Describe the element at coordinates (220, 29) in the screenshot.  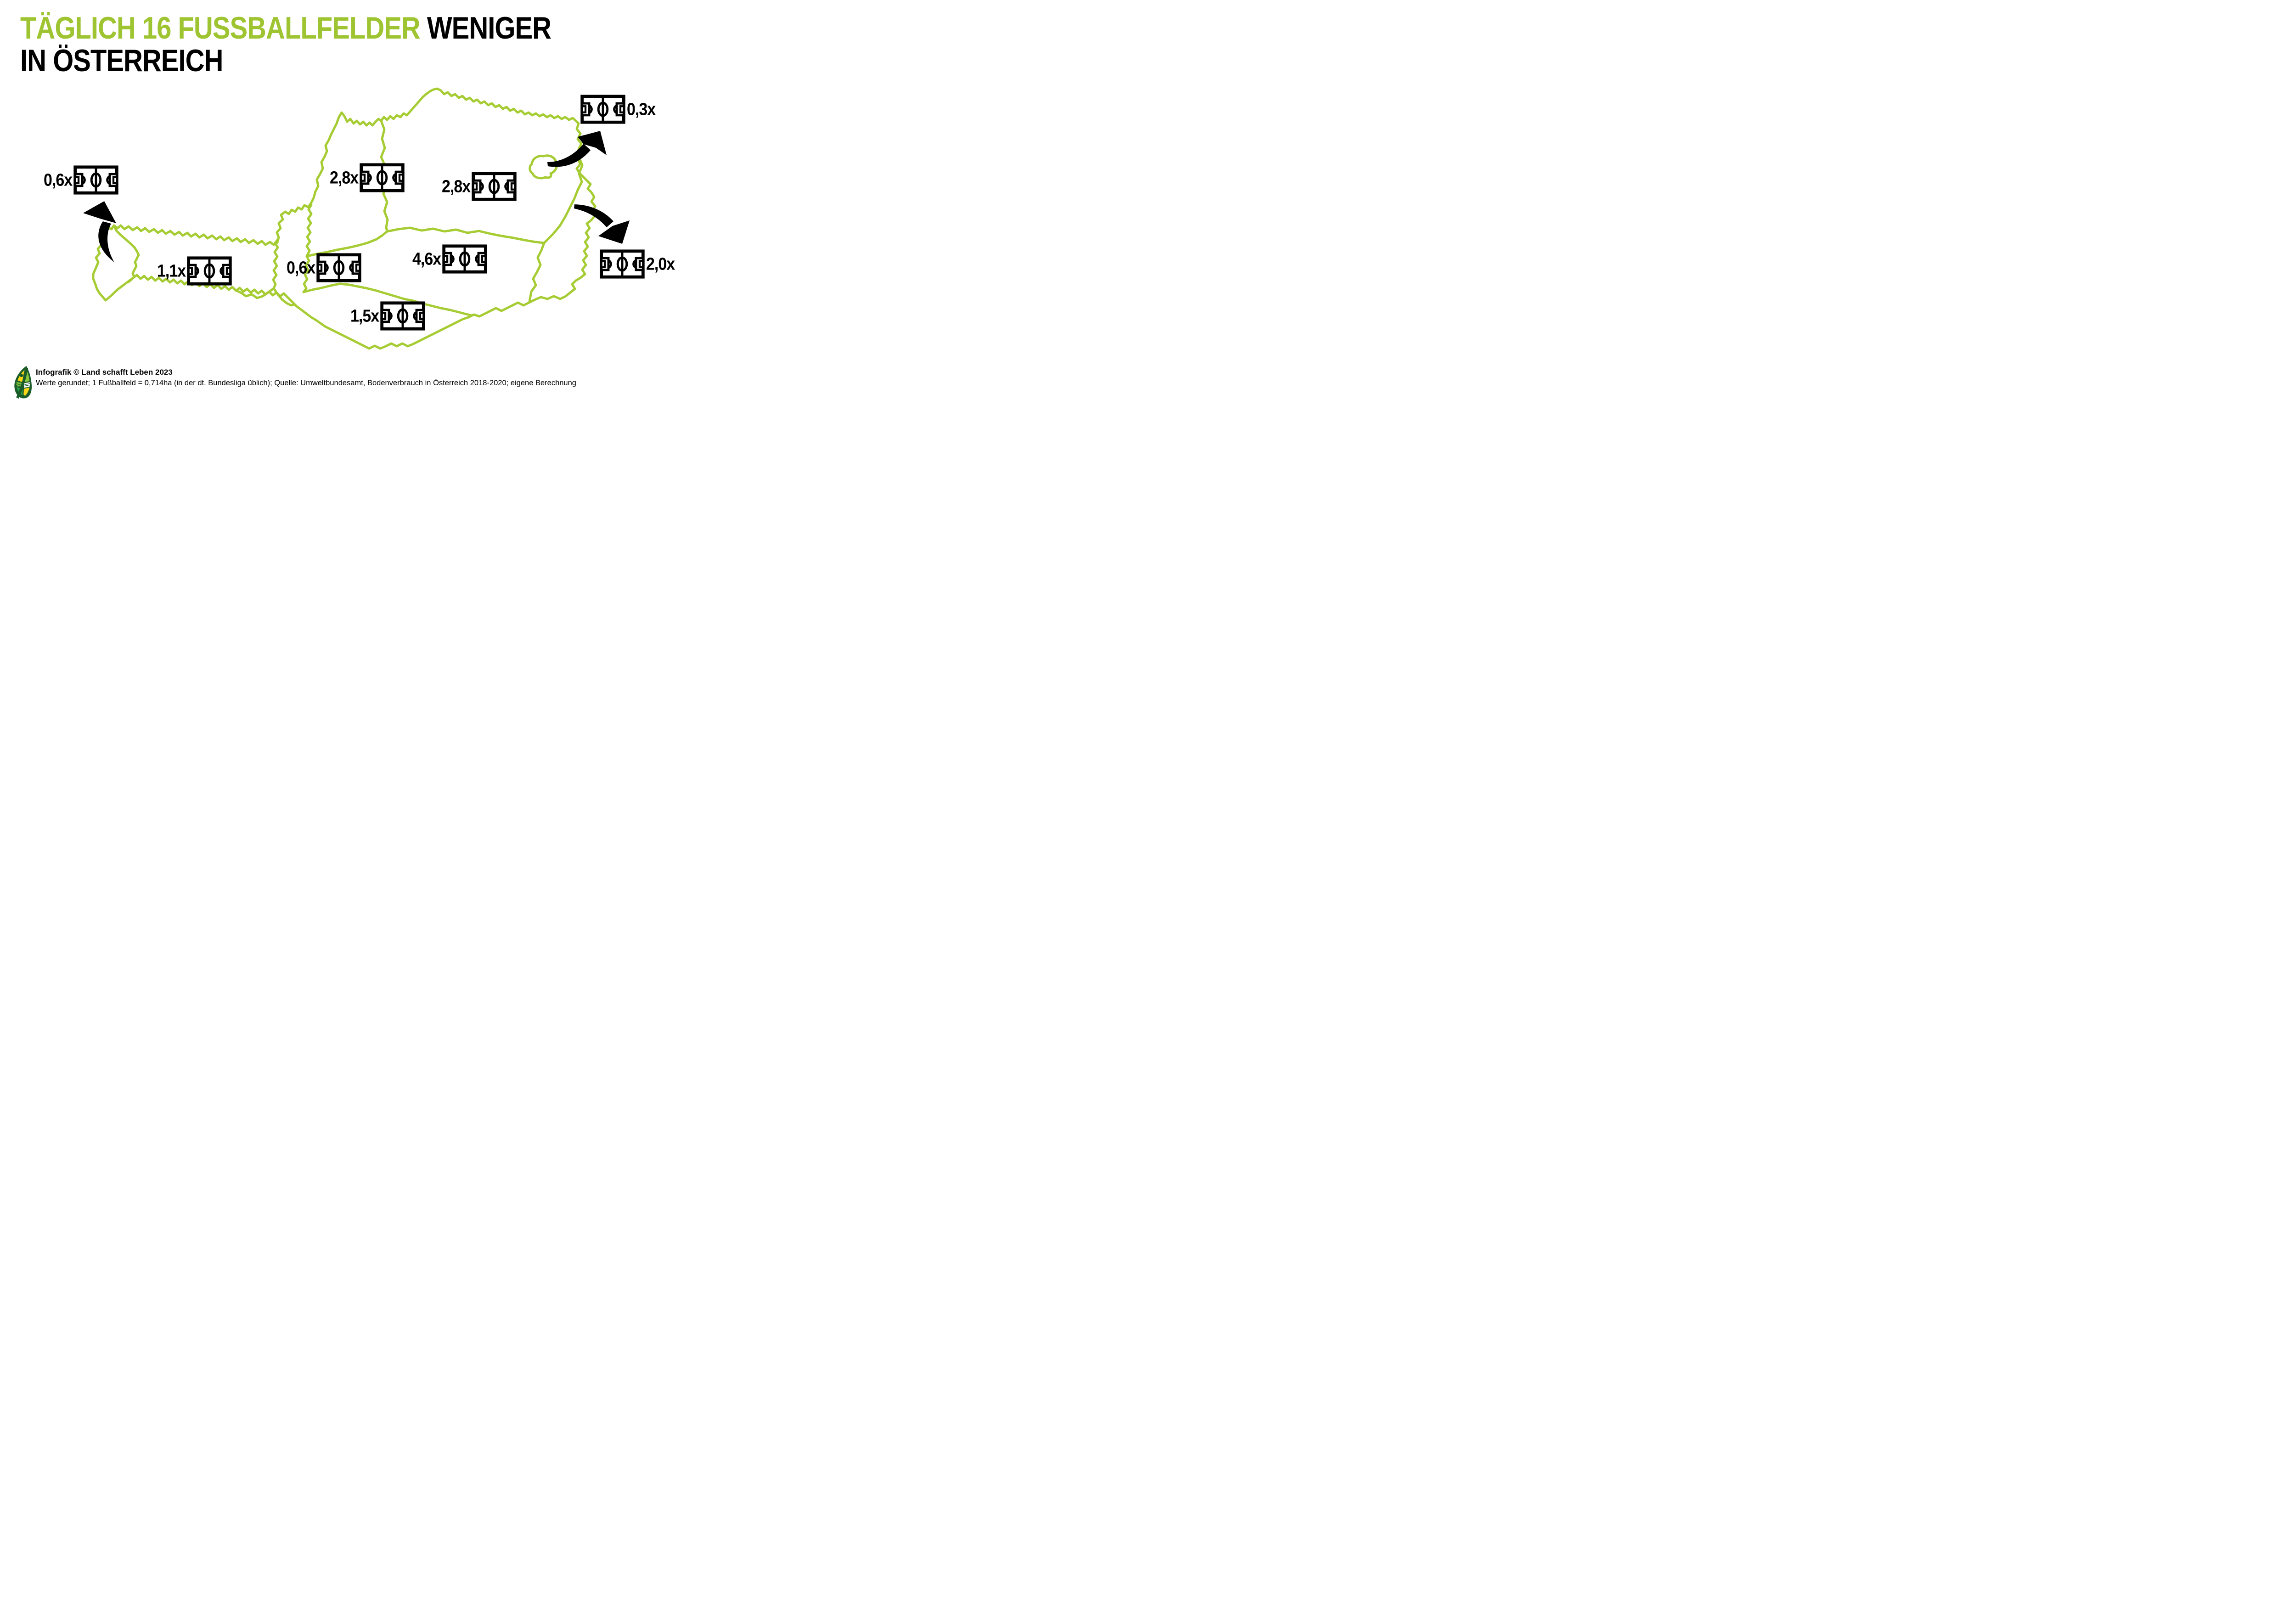
I see `title-highlight: TÄGLICH 16 FUSSBALLFELDER` at that location.